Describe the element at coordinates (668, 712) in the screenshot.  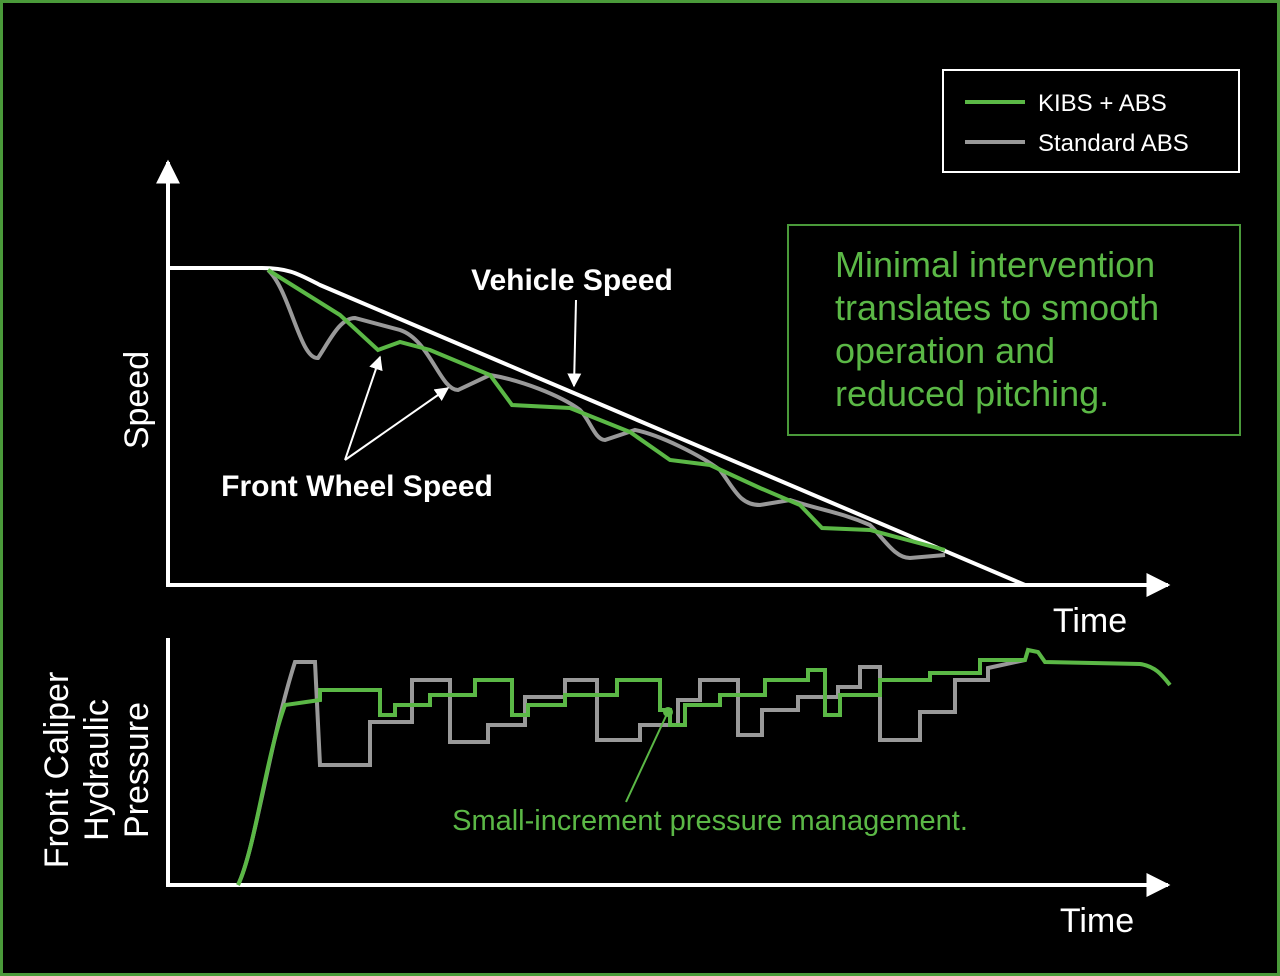
I see `pointer-dot` at that location.